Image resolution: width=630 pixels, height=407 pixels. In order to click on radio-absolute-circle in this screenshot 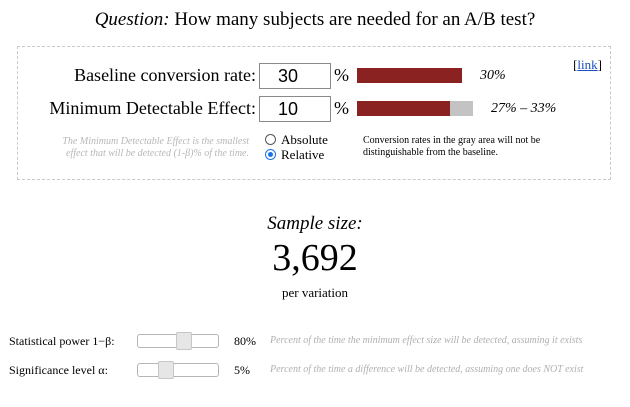, I will do `click(270, 139)`.